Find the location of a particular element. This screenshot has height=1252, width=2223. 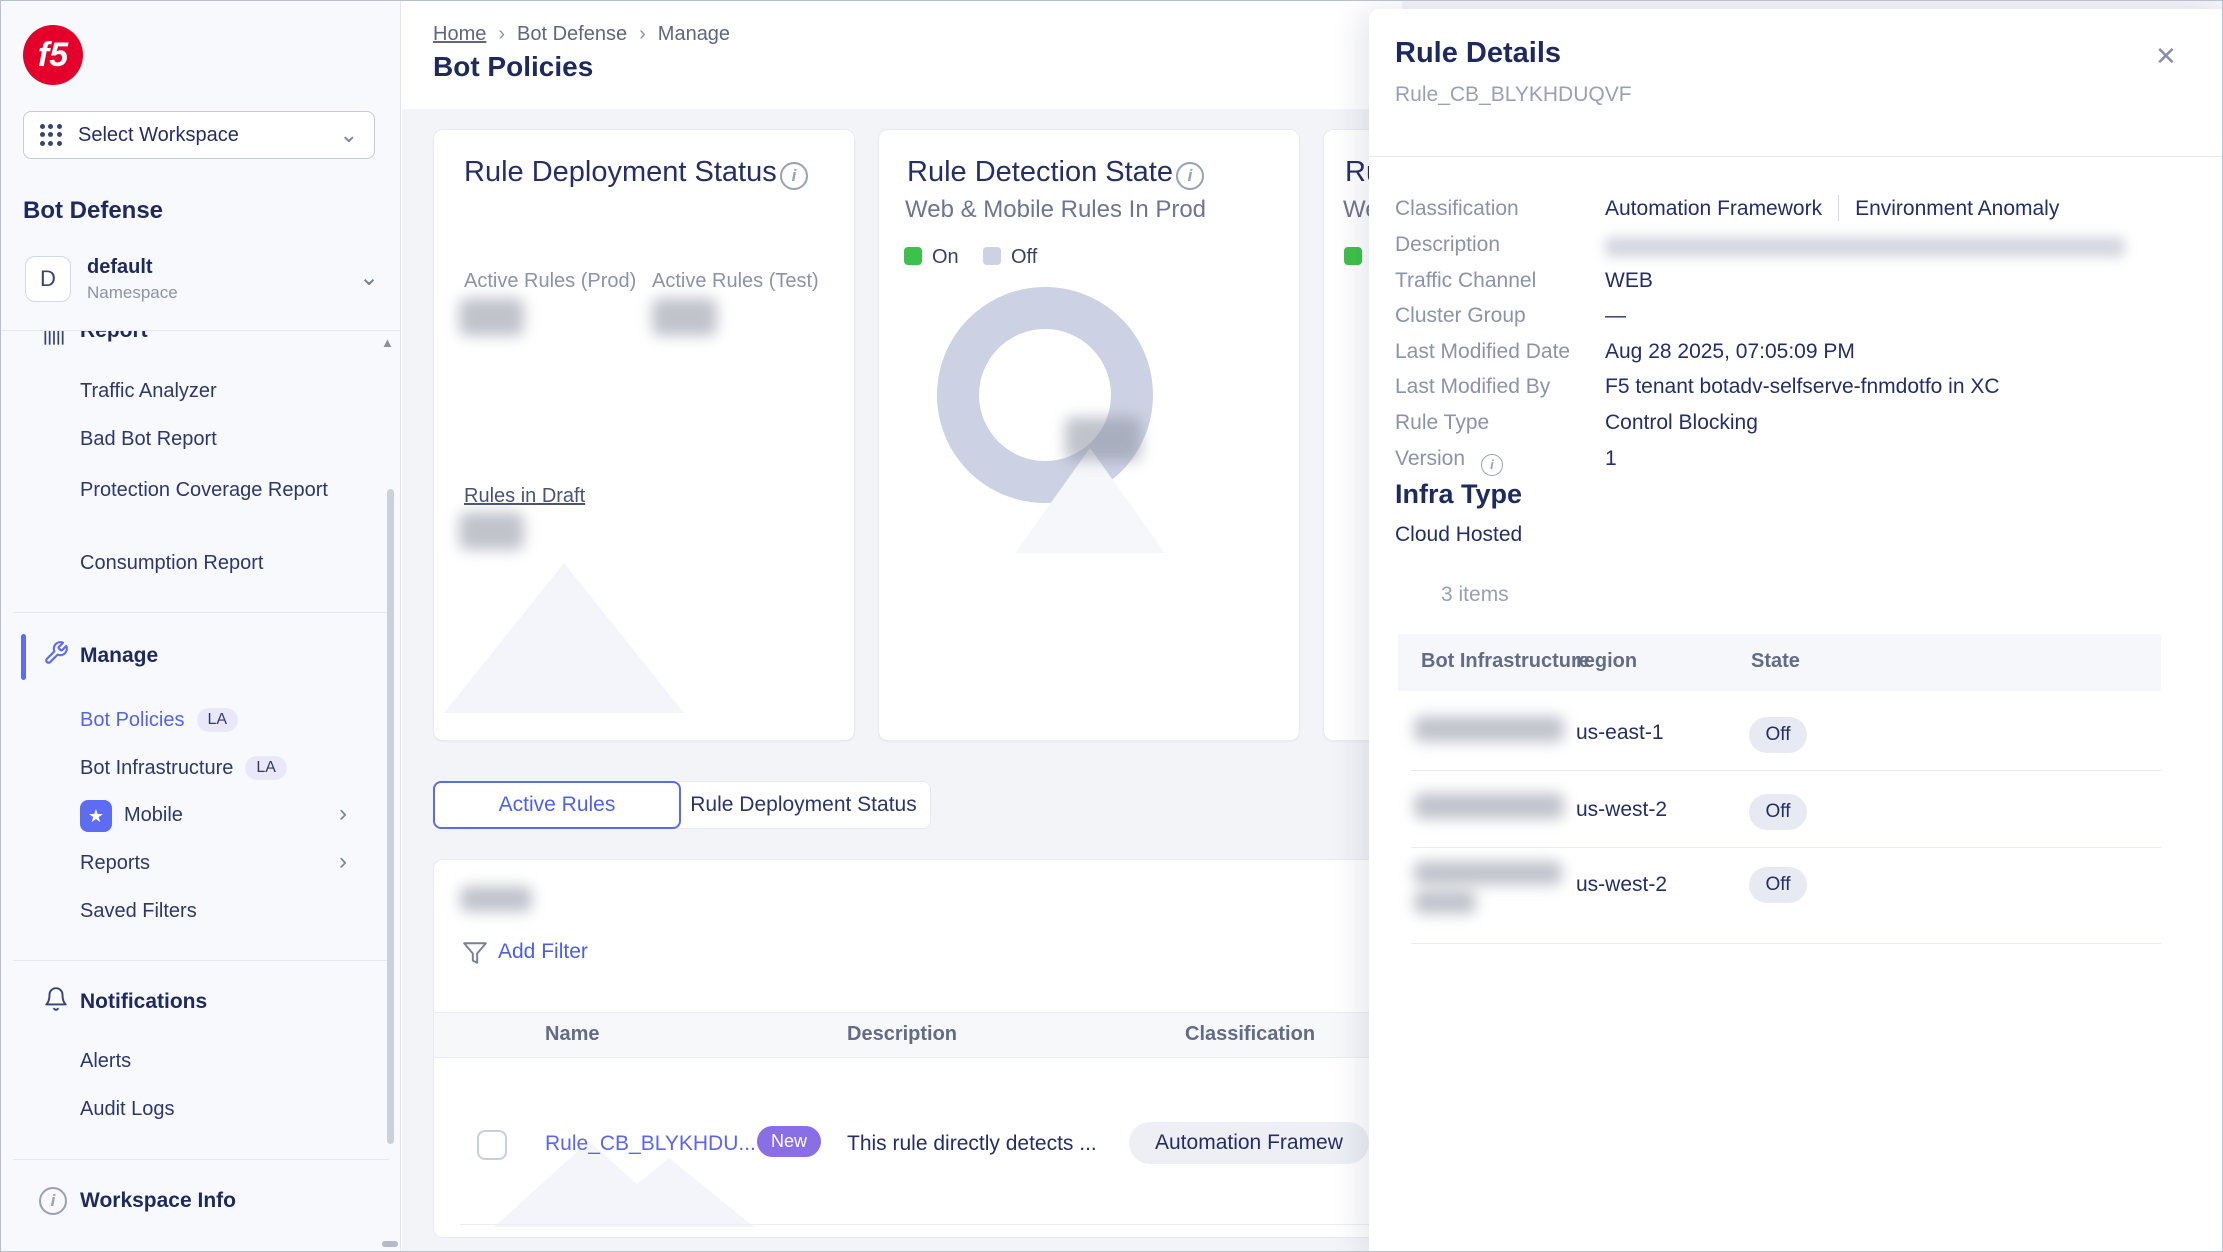

la-badge: LA is located at coordinates (266, 768).